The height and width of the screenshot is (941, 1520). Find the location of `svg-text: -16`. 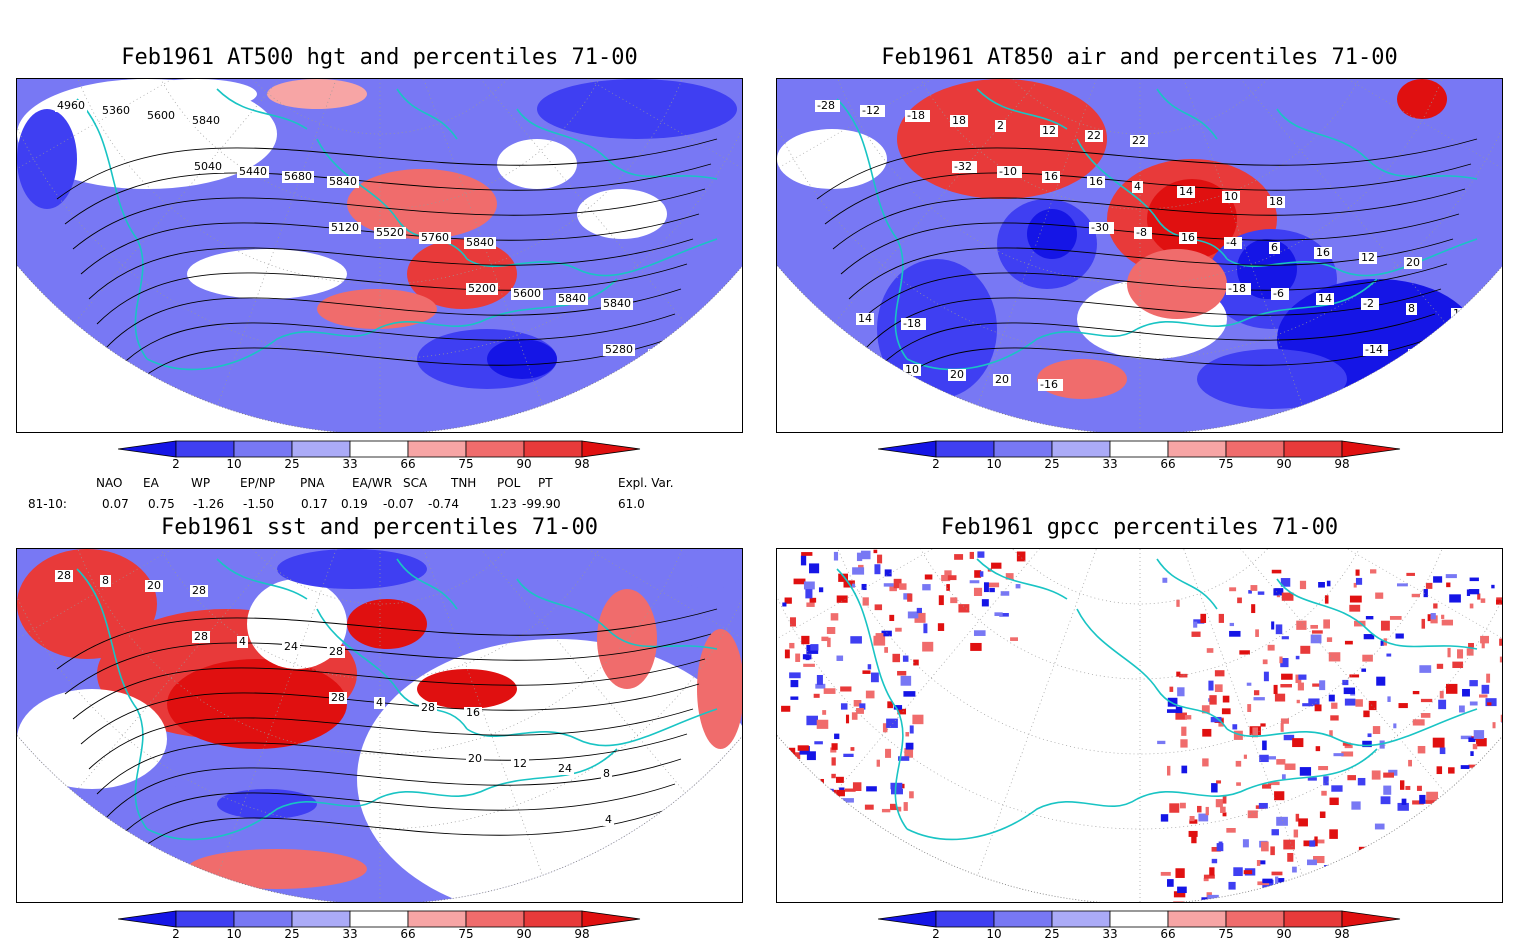

svg-text: -16 is located at coordinates (1049, 384).